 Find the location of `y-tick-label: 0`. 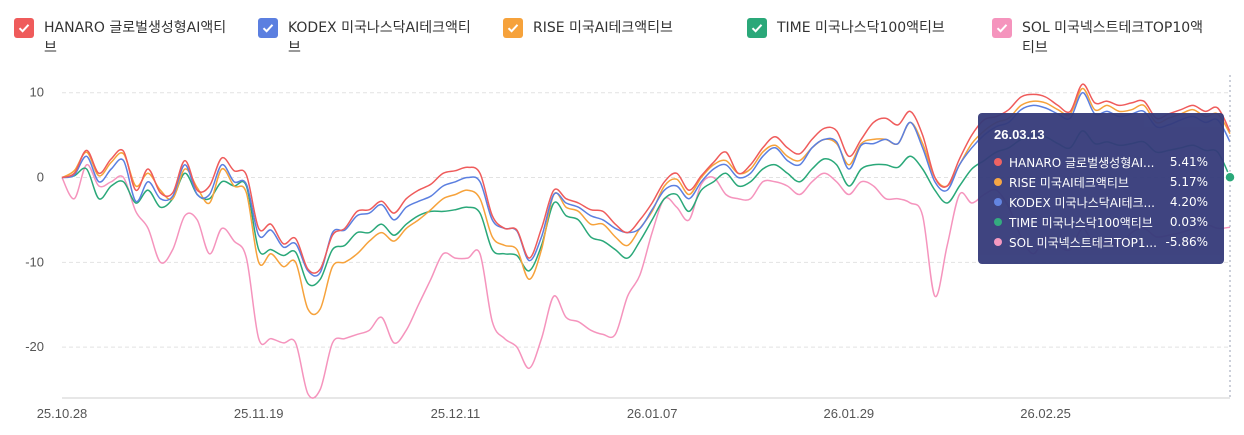

y-tick-label: 0 is located at coordinates (40, 177).